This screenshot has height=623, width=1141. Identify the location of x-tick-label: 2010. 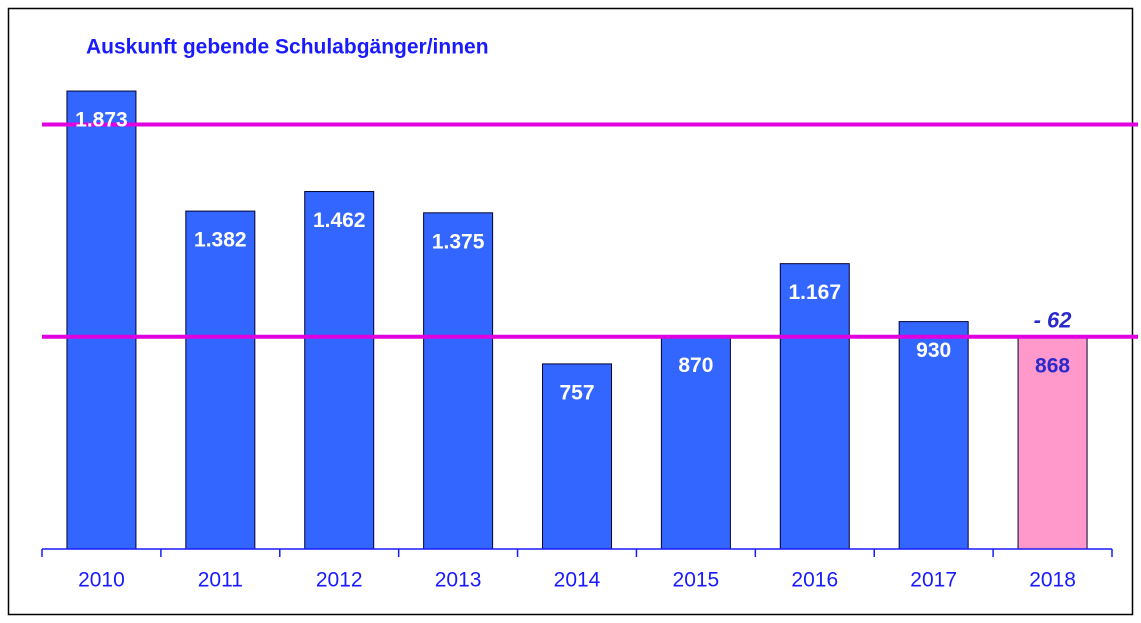
(101, 580).